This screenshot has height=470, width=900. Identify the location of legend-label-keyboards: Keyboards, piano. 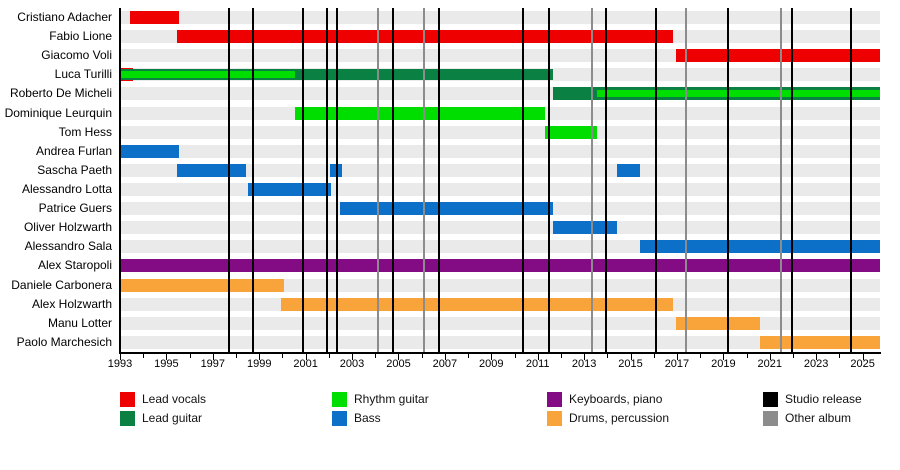
(616, 399).